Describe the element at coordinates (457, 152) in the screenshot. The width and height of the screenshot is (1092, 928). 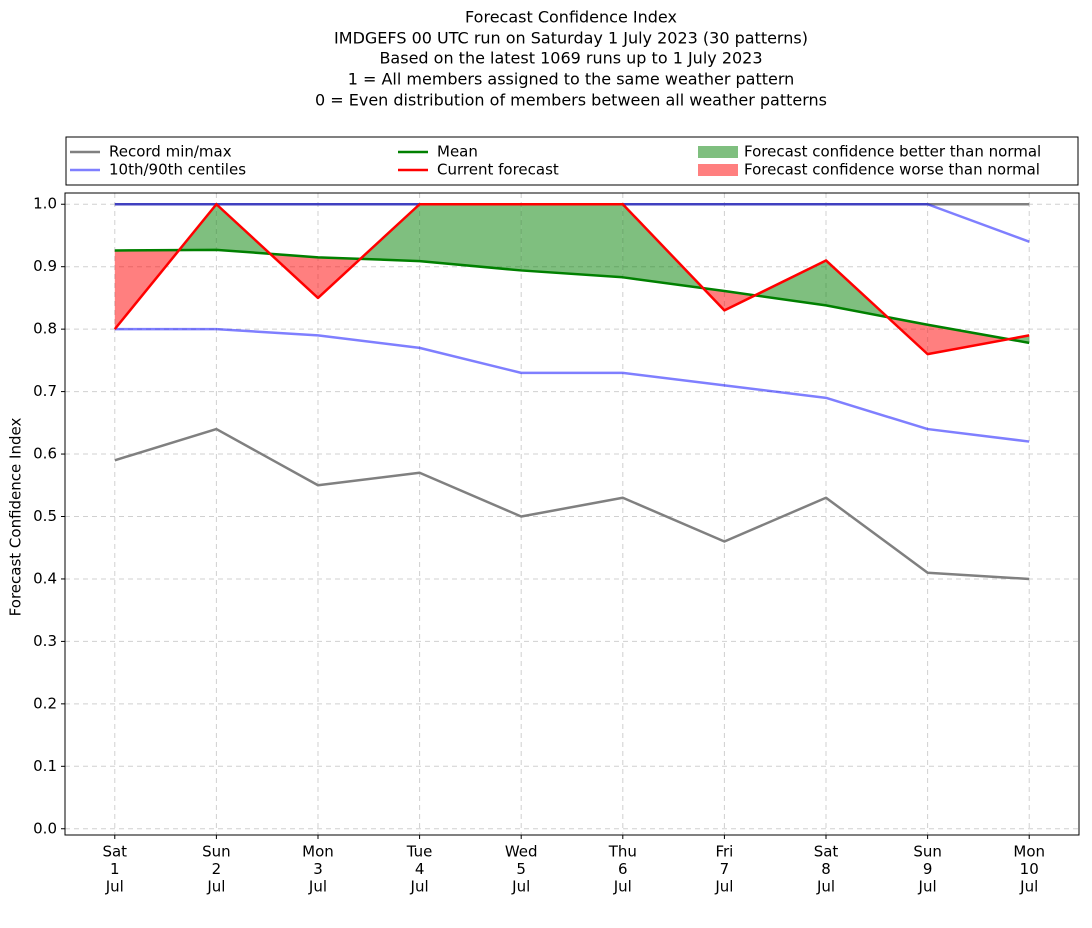
I see `legend-label: Mean` at that location.